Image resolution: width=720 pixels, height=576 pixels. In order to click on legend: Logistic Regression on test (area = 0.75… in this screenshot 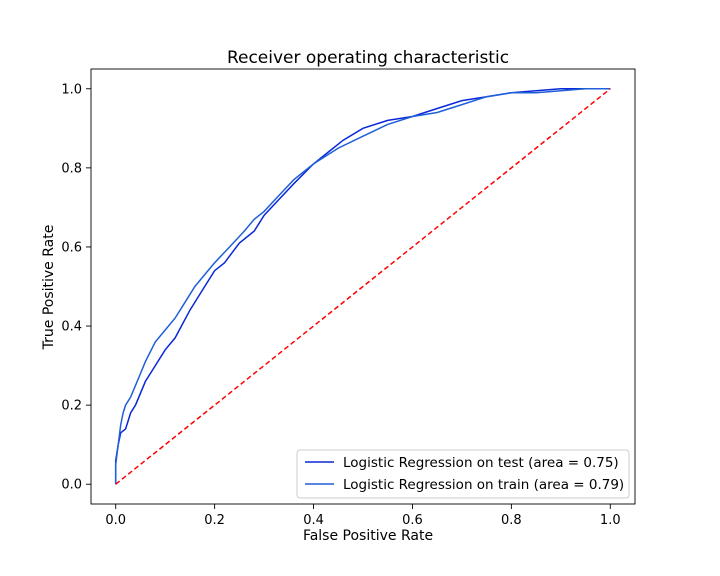, I will do `click(463, 474)`.